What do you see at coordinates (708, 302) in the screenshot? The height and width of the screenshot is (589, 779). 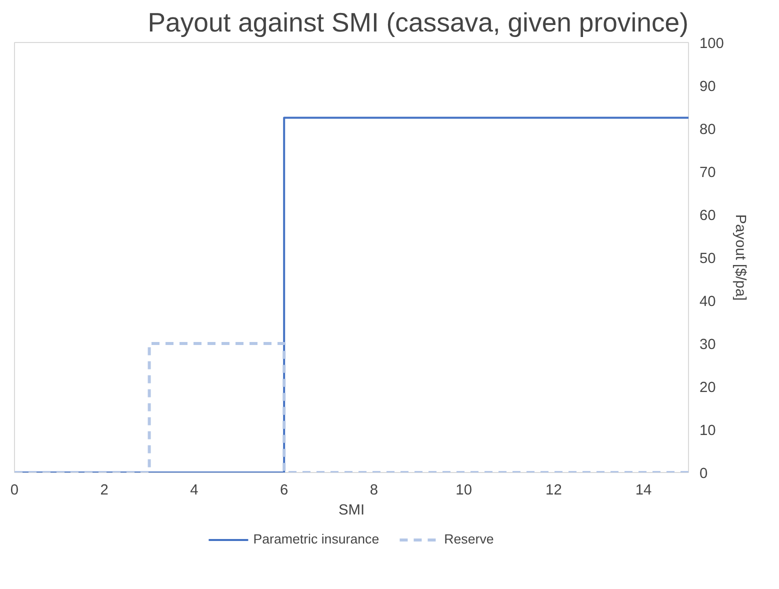 I see `y-tick-label: 40` at bounding box center [708, 302].